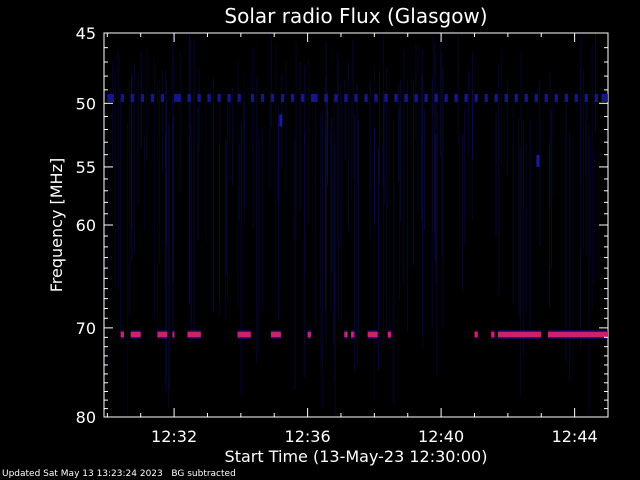 This screenshot has width=640, height=480. What do you see at coordinates (86, 417) in the screenshot?
I see `y-tick-label: 80` at bounding box center [86, 417].